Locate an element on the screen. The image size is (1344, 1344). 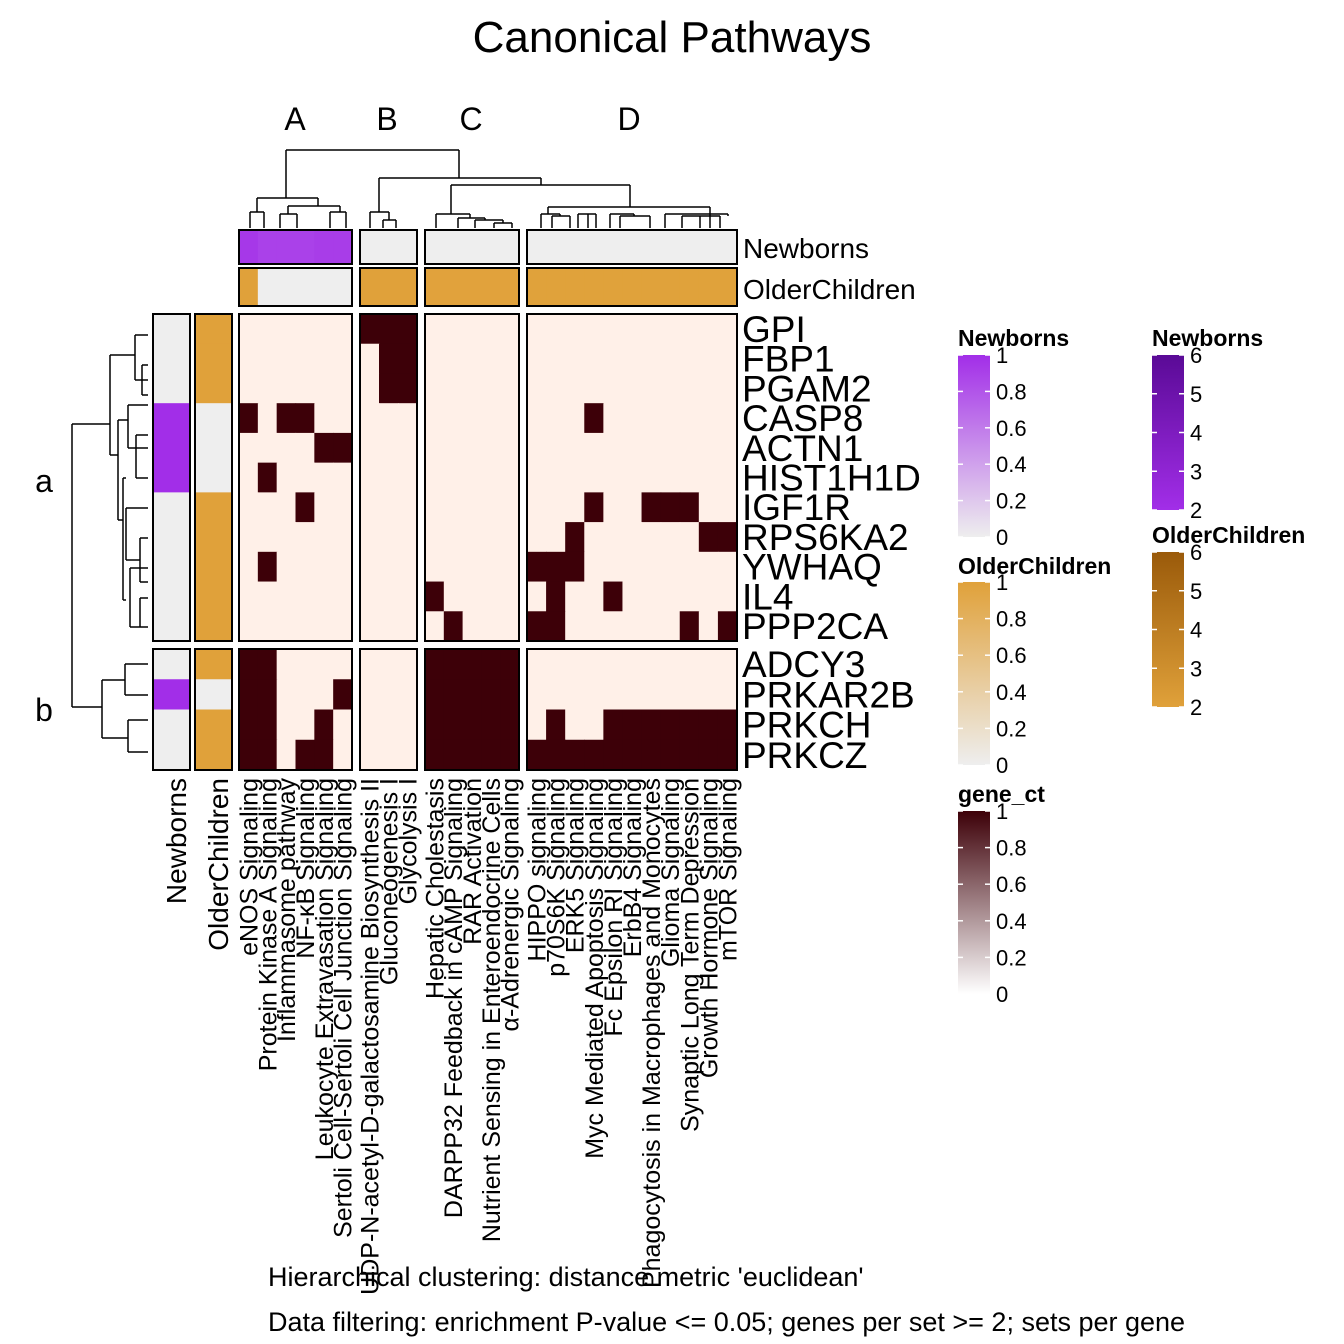
row-group-label: a is located at coordinates (44, 481).